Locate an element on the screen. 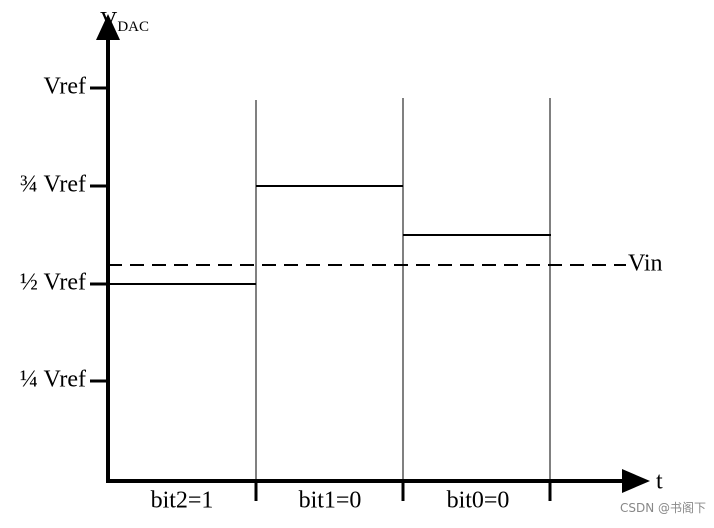 This screenshot has height=528, width=714. y-arrow is located at coordinates (108, 27).